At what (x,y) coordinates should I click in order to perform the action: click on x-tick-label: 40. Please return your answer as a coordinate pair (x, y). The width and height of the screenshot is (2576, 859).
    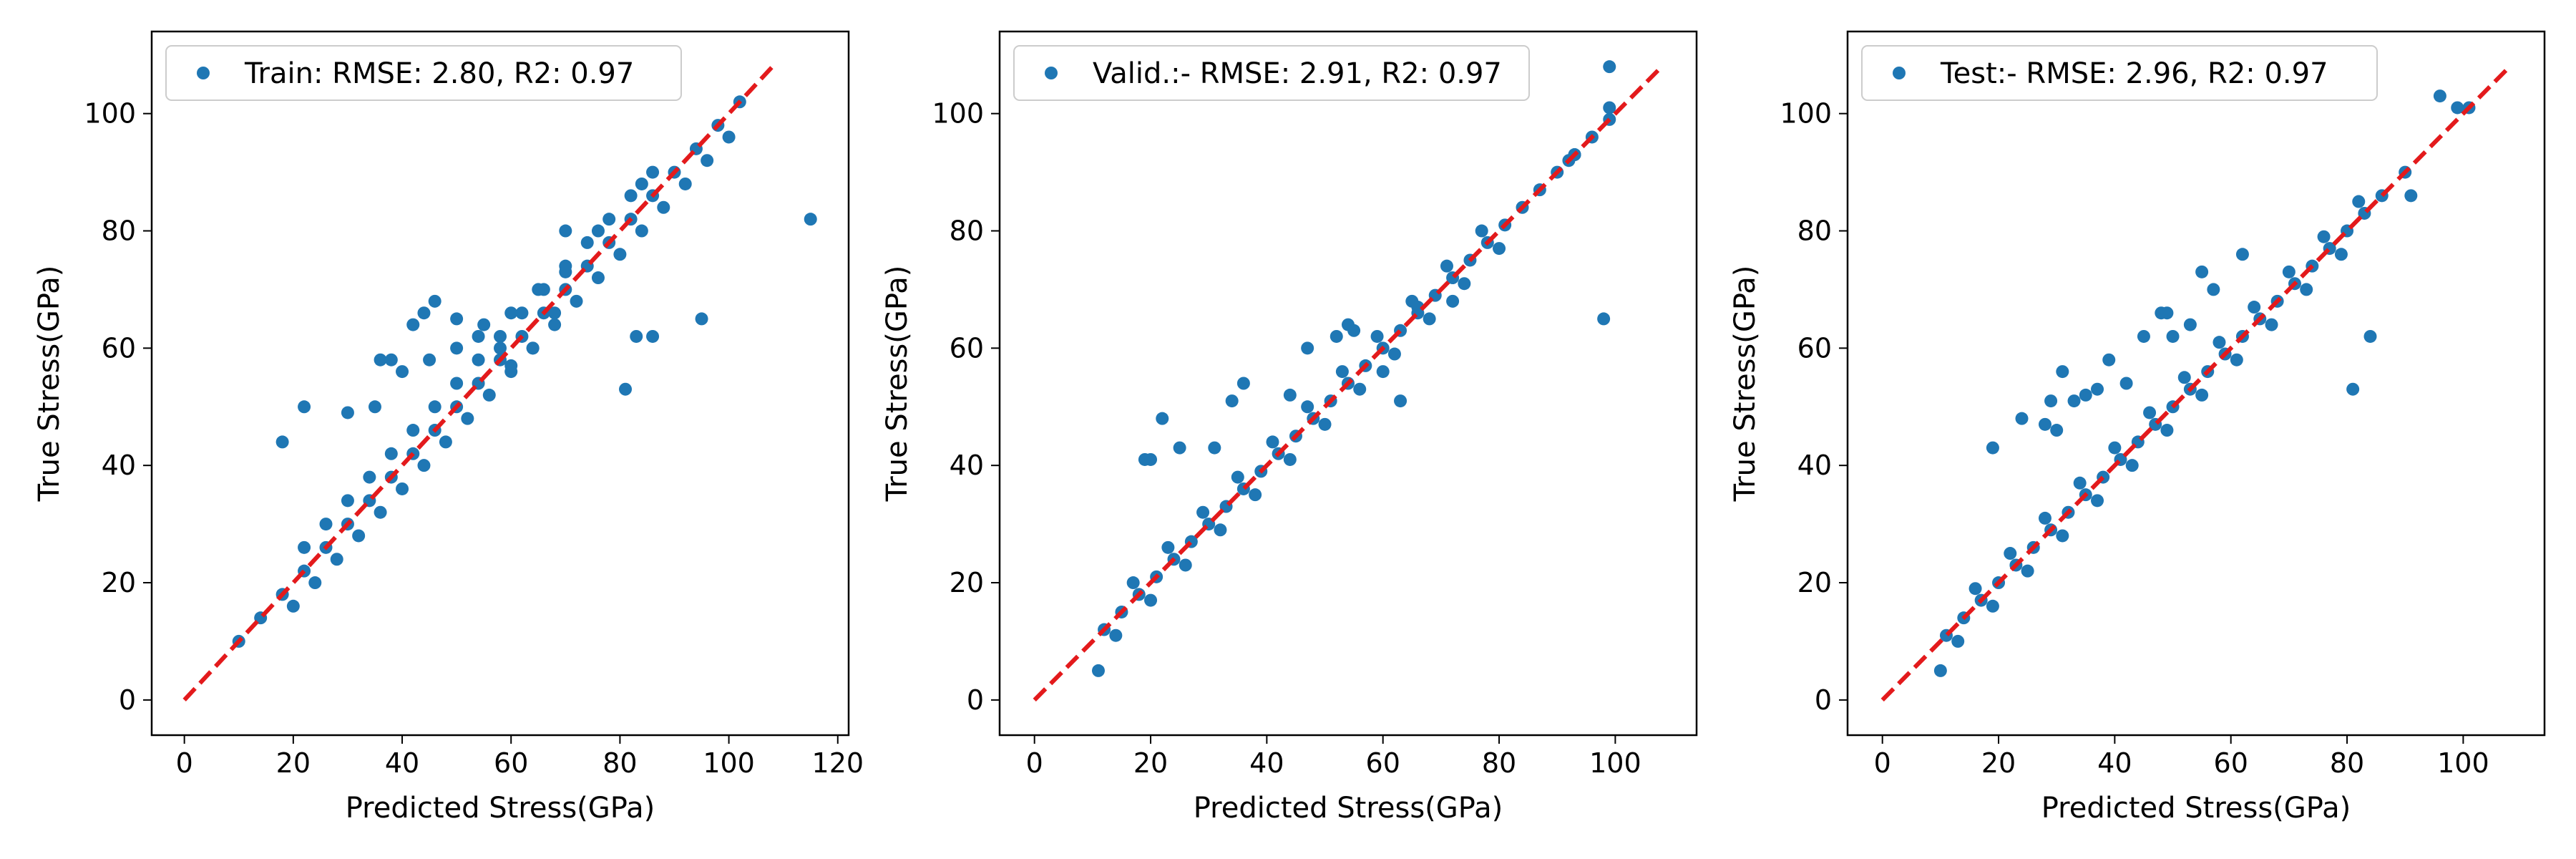
    Looking at the image, I should click on (1266, 763).